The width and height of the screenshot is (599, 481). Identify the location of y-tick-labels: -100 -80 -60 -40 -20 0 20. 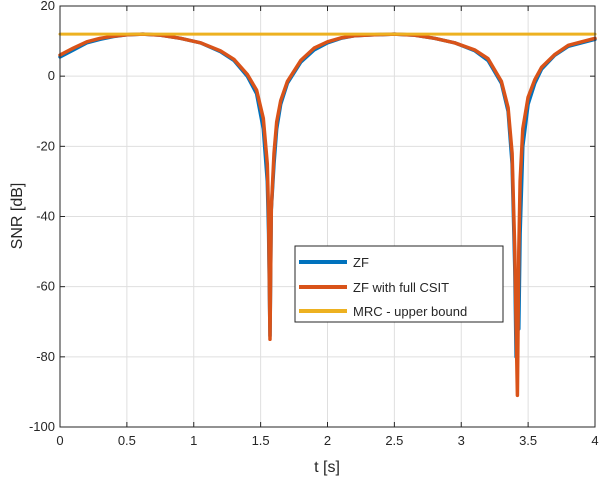
(42, 217).